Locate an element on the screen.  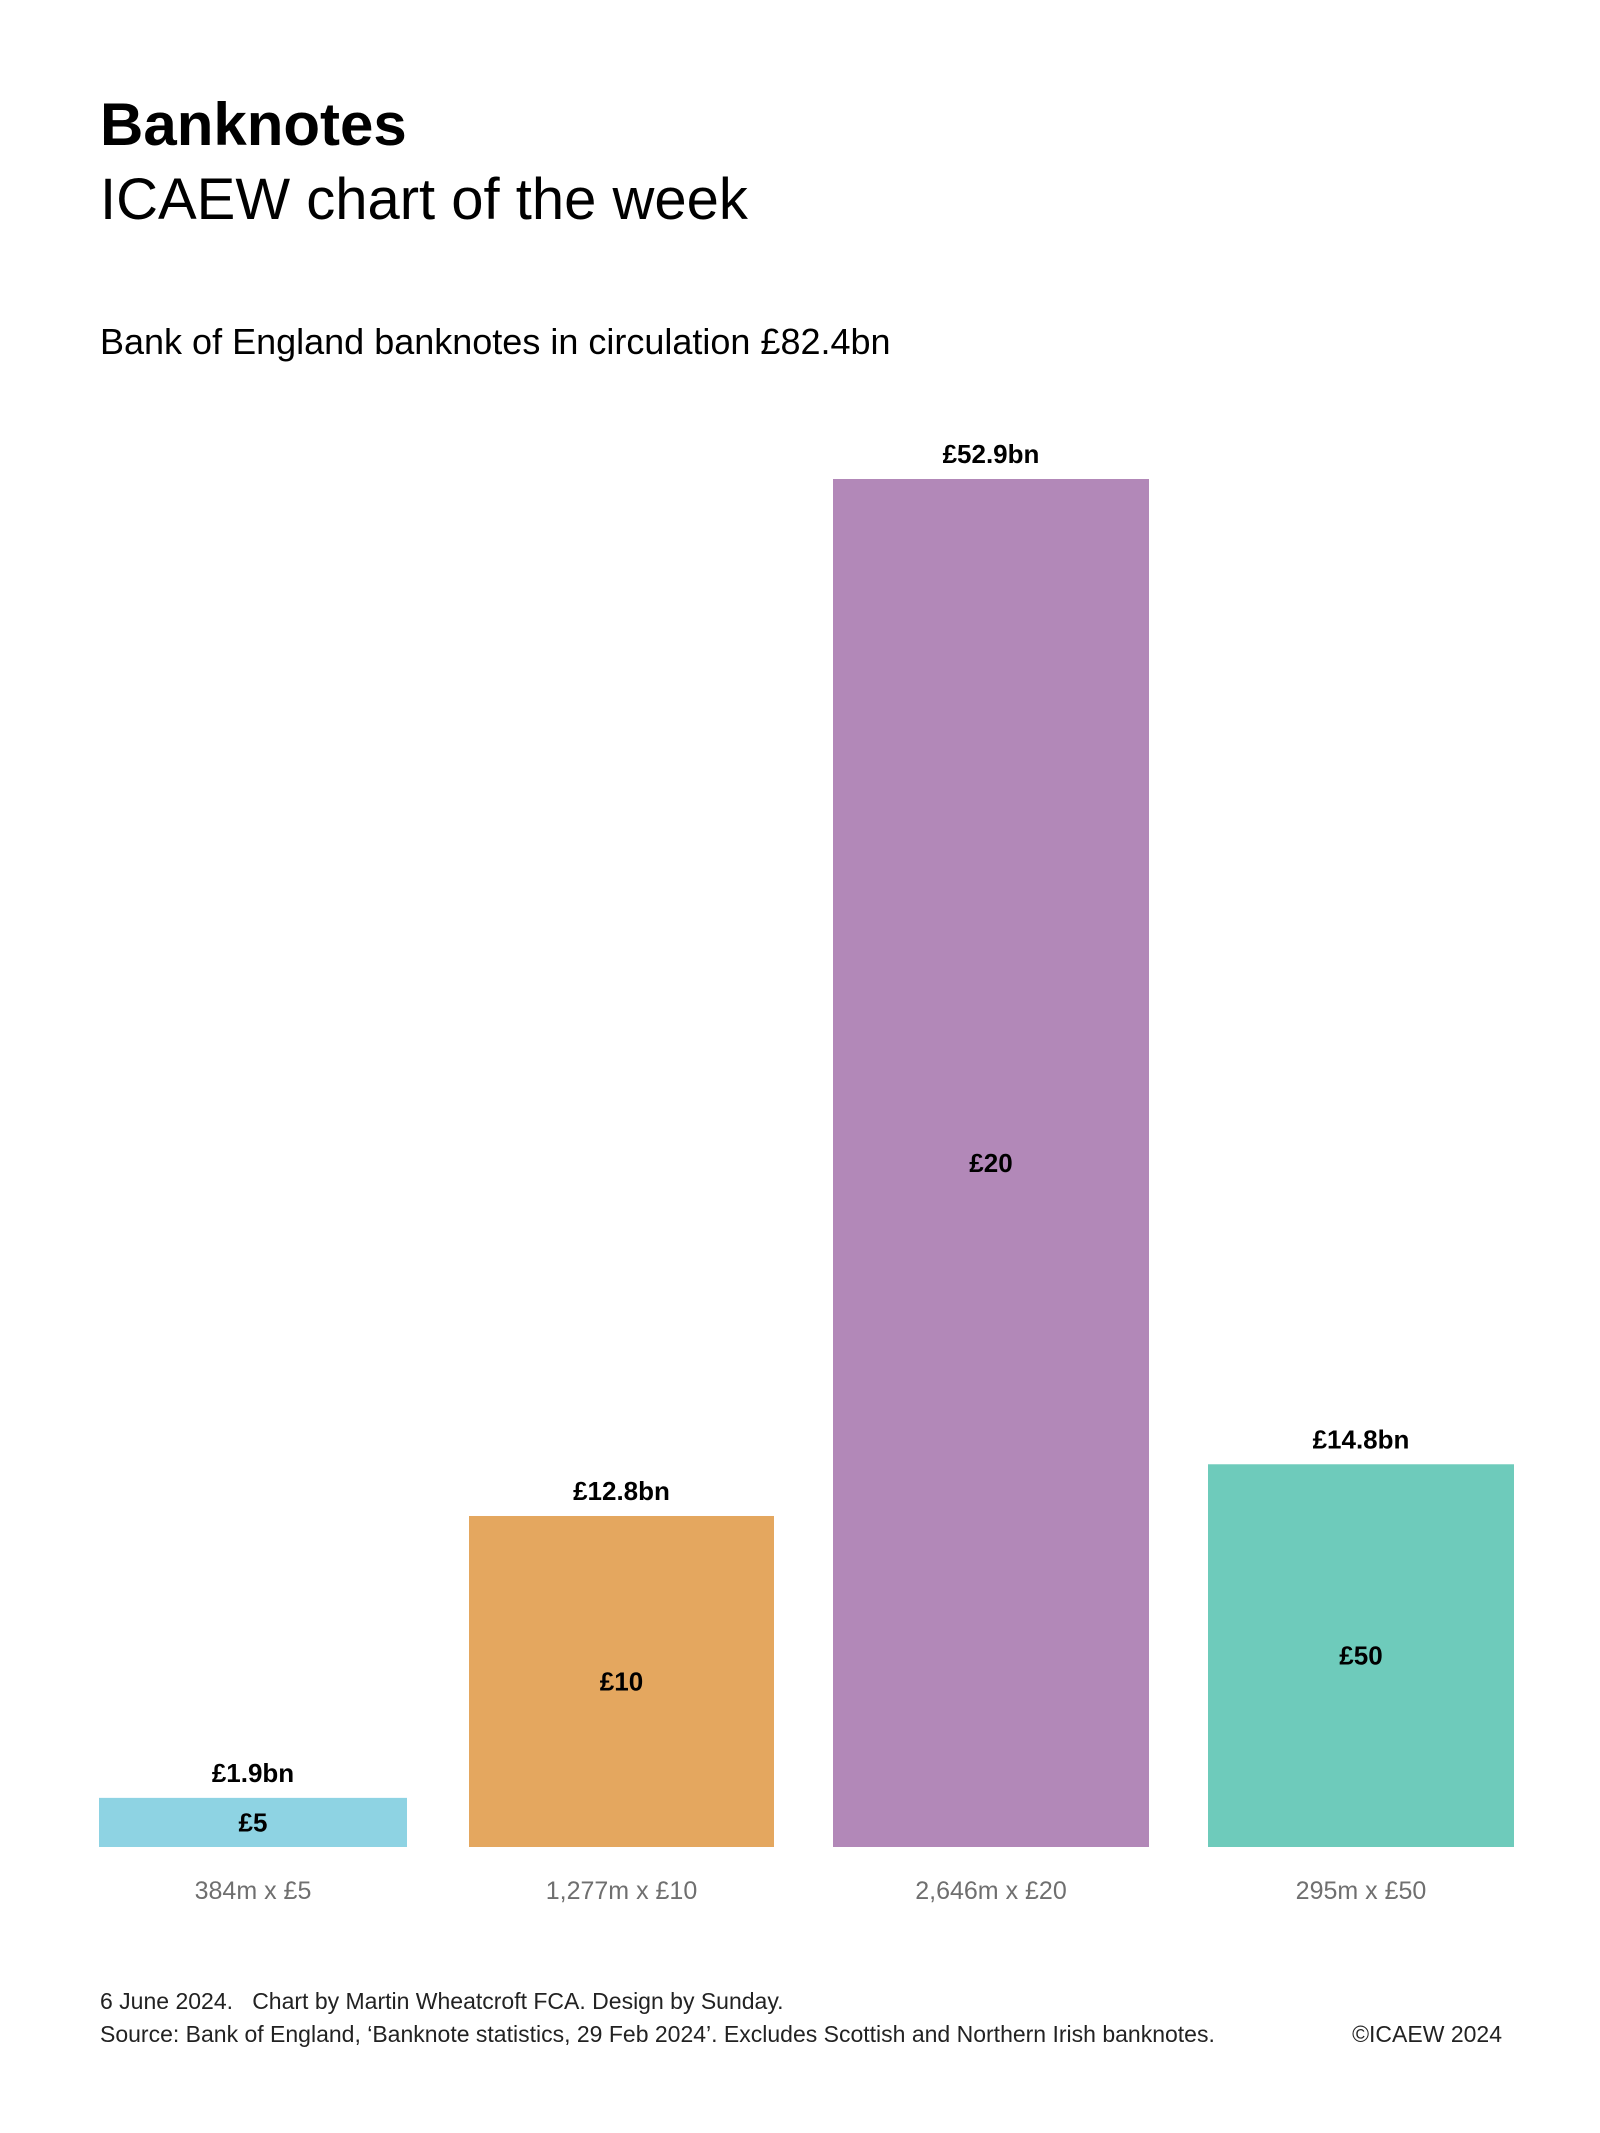
category-label: 2,646m x £20 is located at coordinates (991, 1891).